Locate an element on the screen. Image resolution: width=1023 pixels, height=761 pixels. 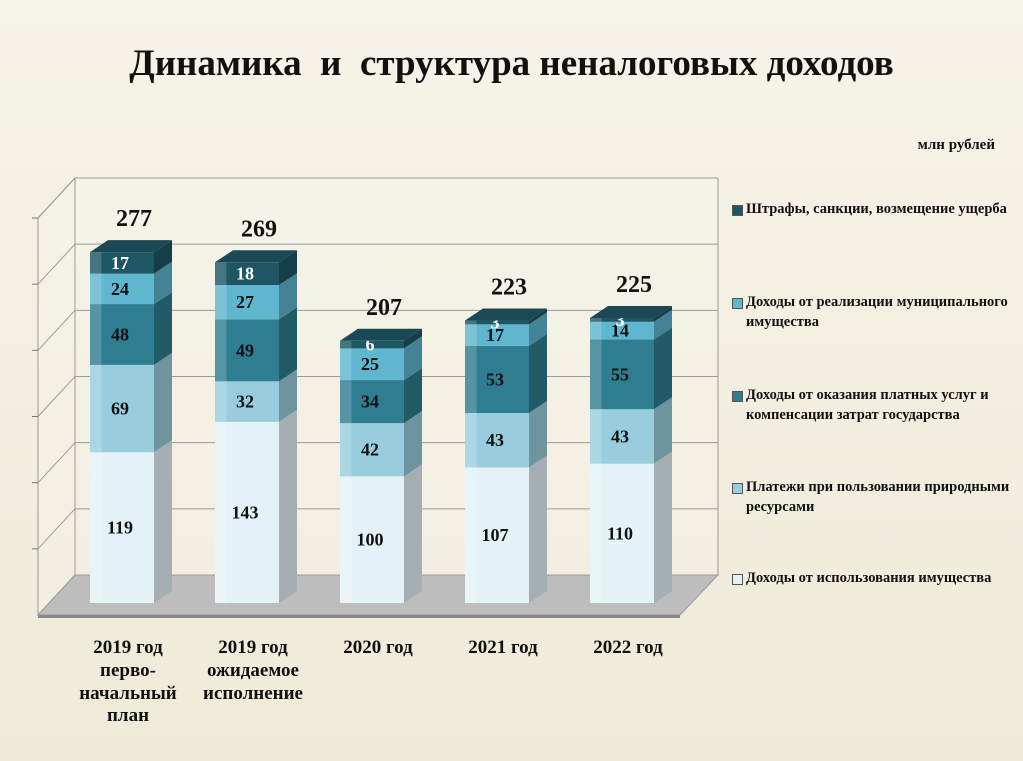
segment-value-label: 34 is located at coordinates (370, 402).